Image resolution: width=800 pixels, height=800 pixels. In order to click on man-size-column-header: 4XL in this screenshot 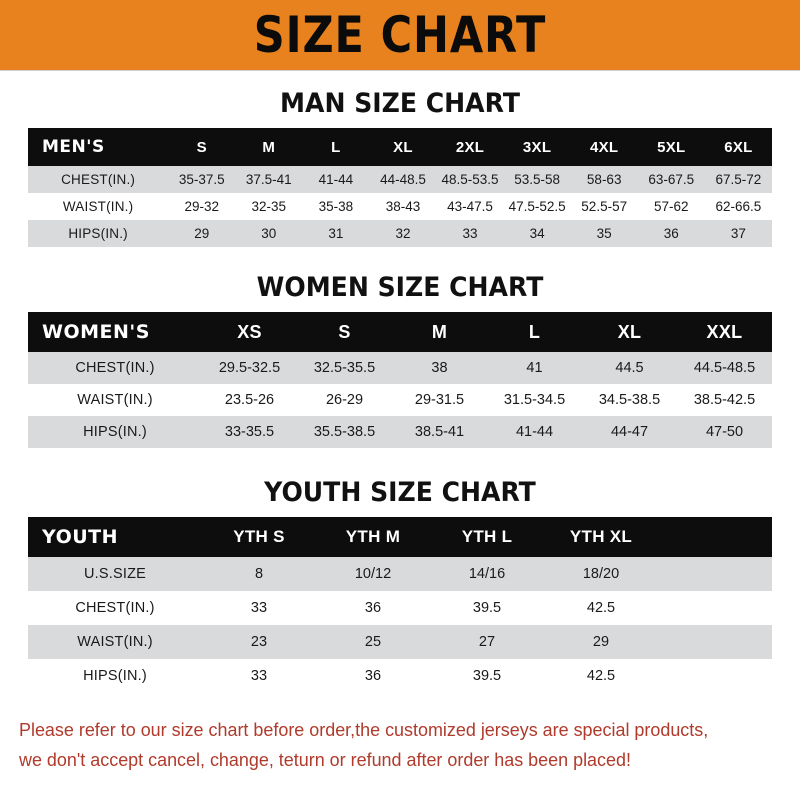, I will do `click(604, 147)`.